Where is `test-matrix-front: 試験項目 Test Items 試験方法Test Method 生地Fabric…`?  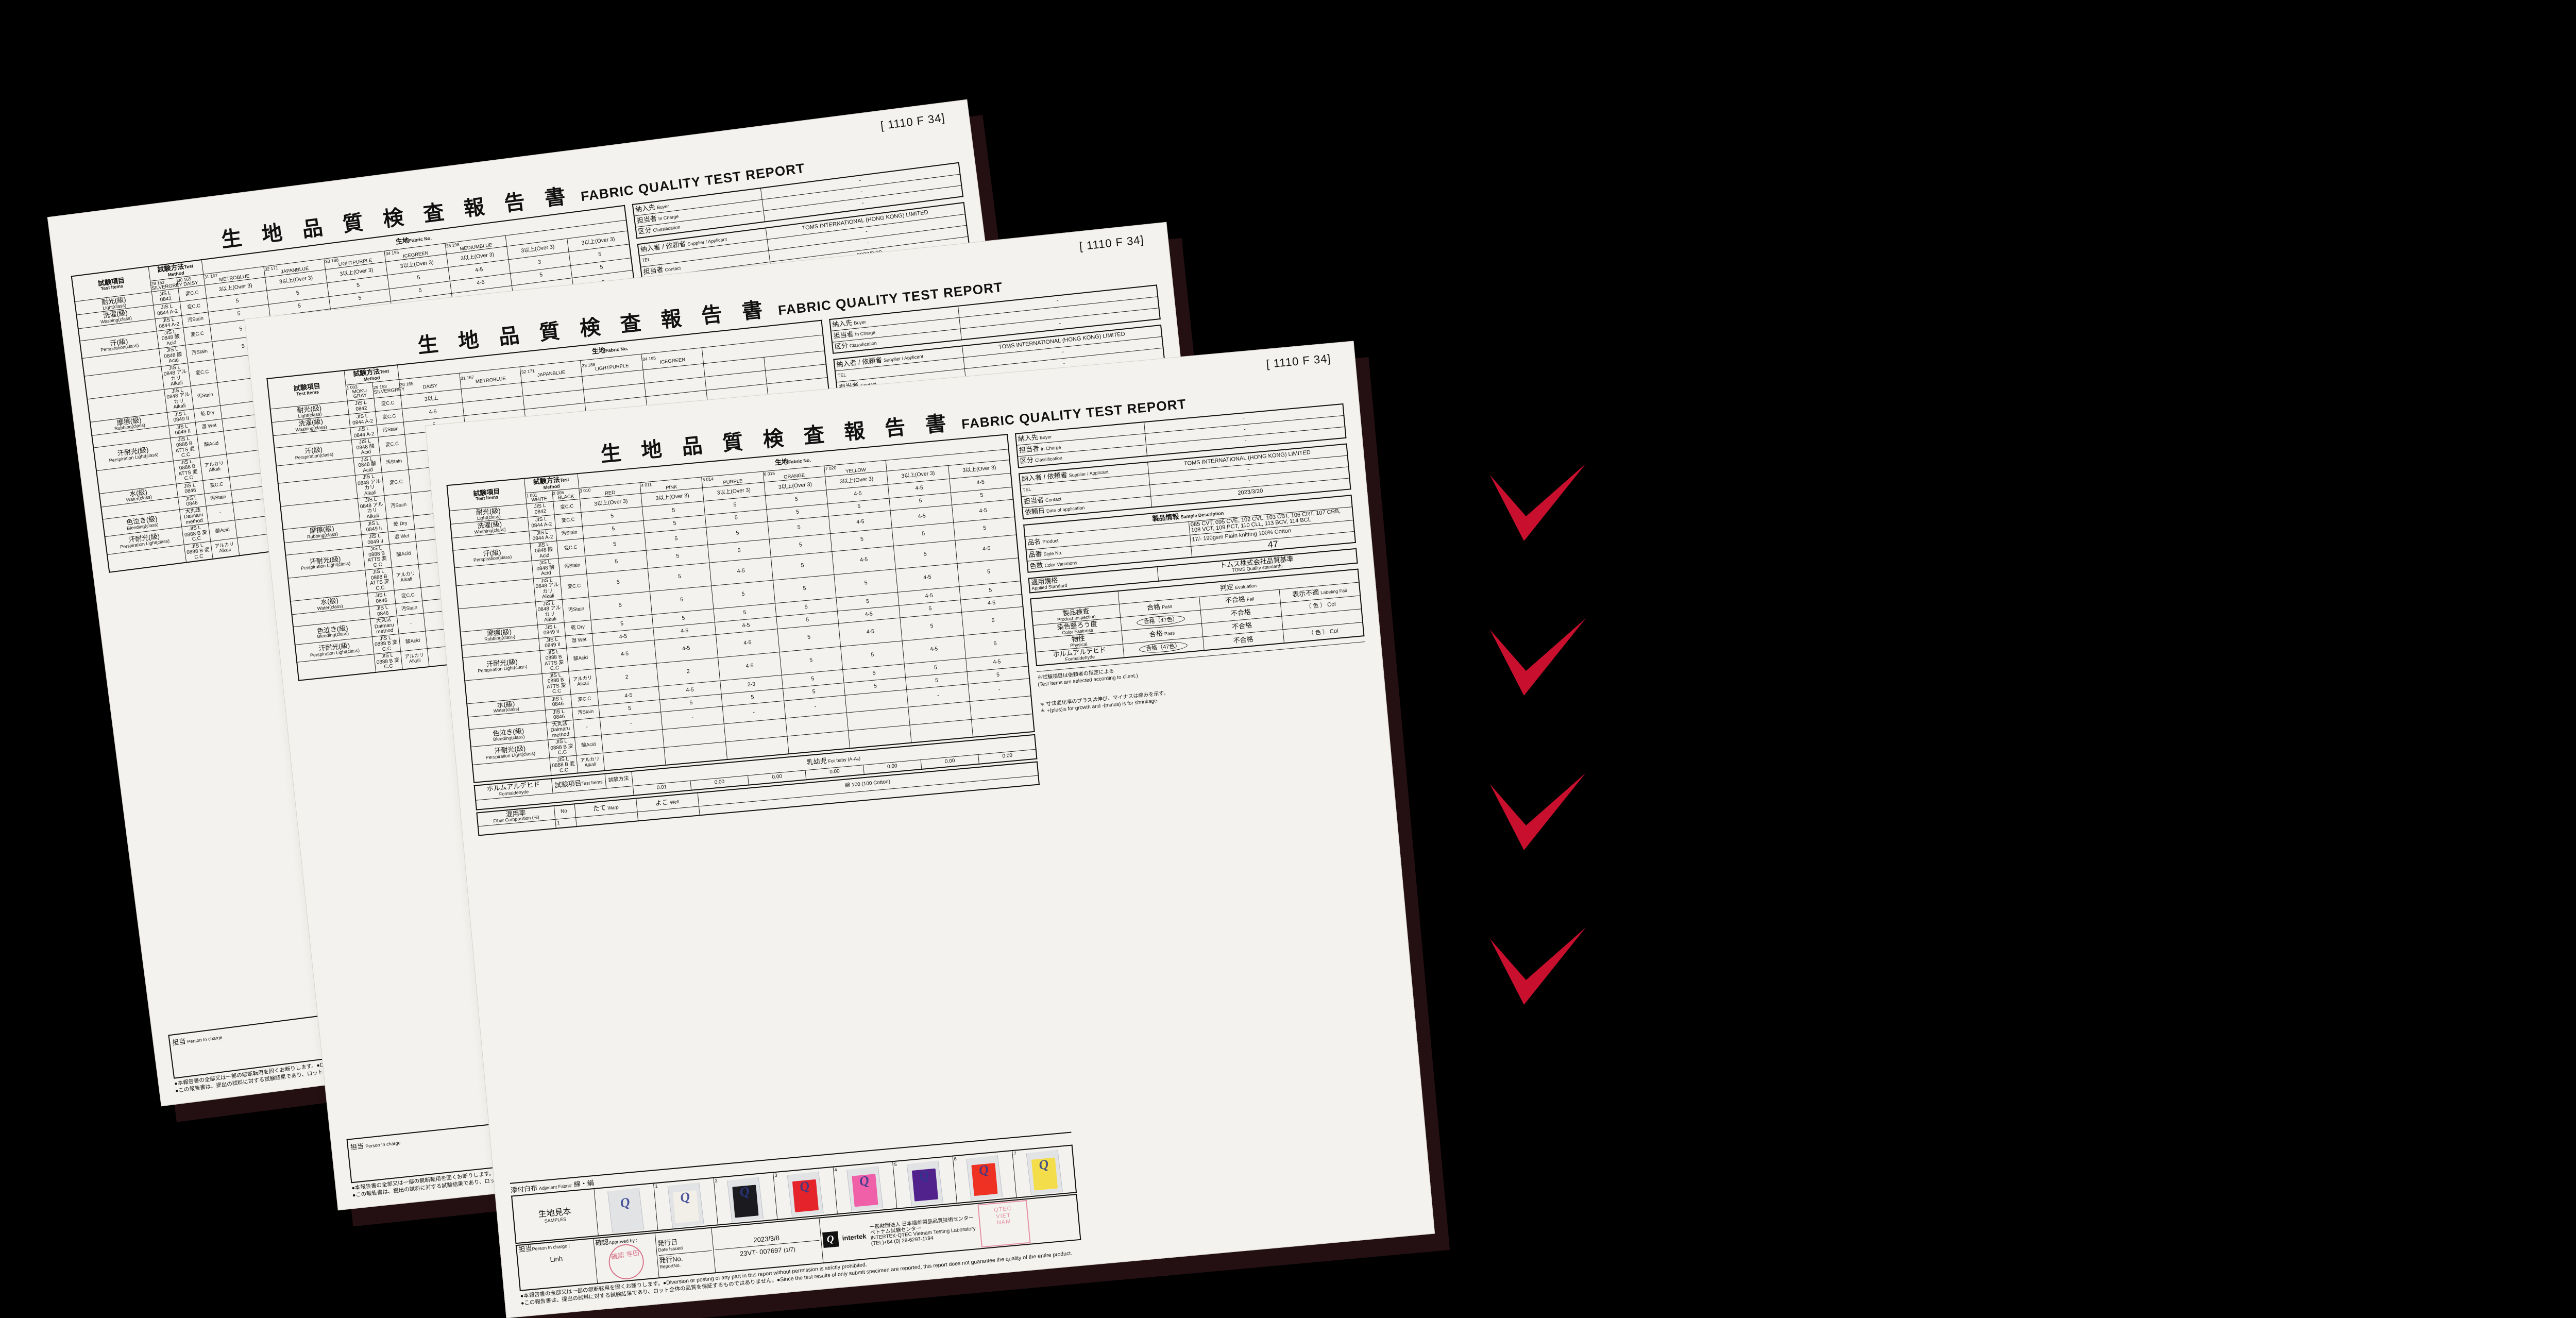 test-matrix-front: 試験項目 Test Items 試験方法Test Method 生地Fabric… is located at coordinates (740, 609).